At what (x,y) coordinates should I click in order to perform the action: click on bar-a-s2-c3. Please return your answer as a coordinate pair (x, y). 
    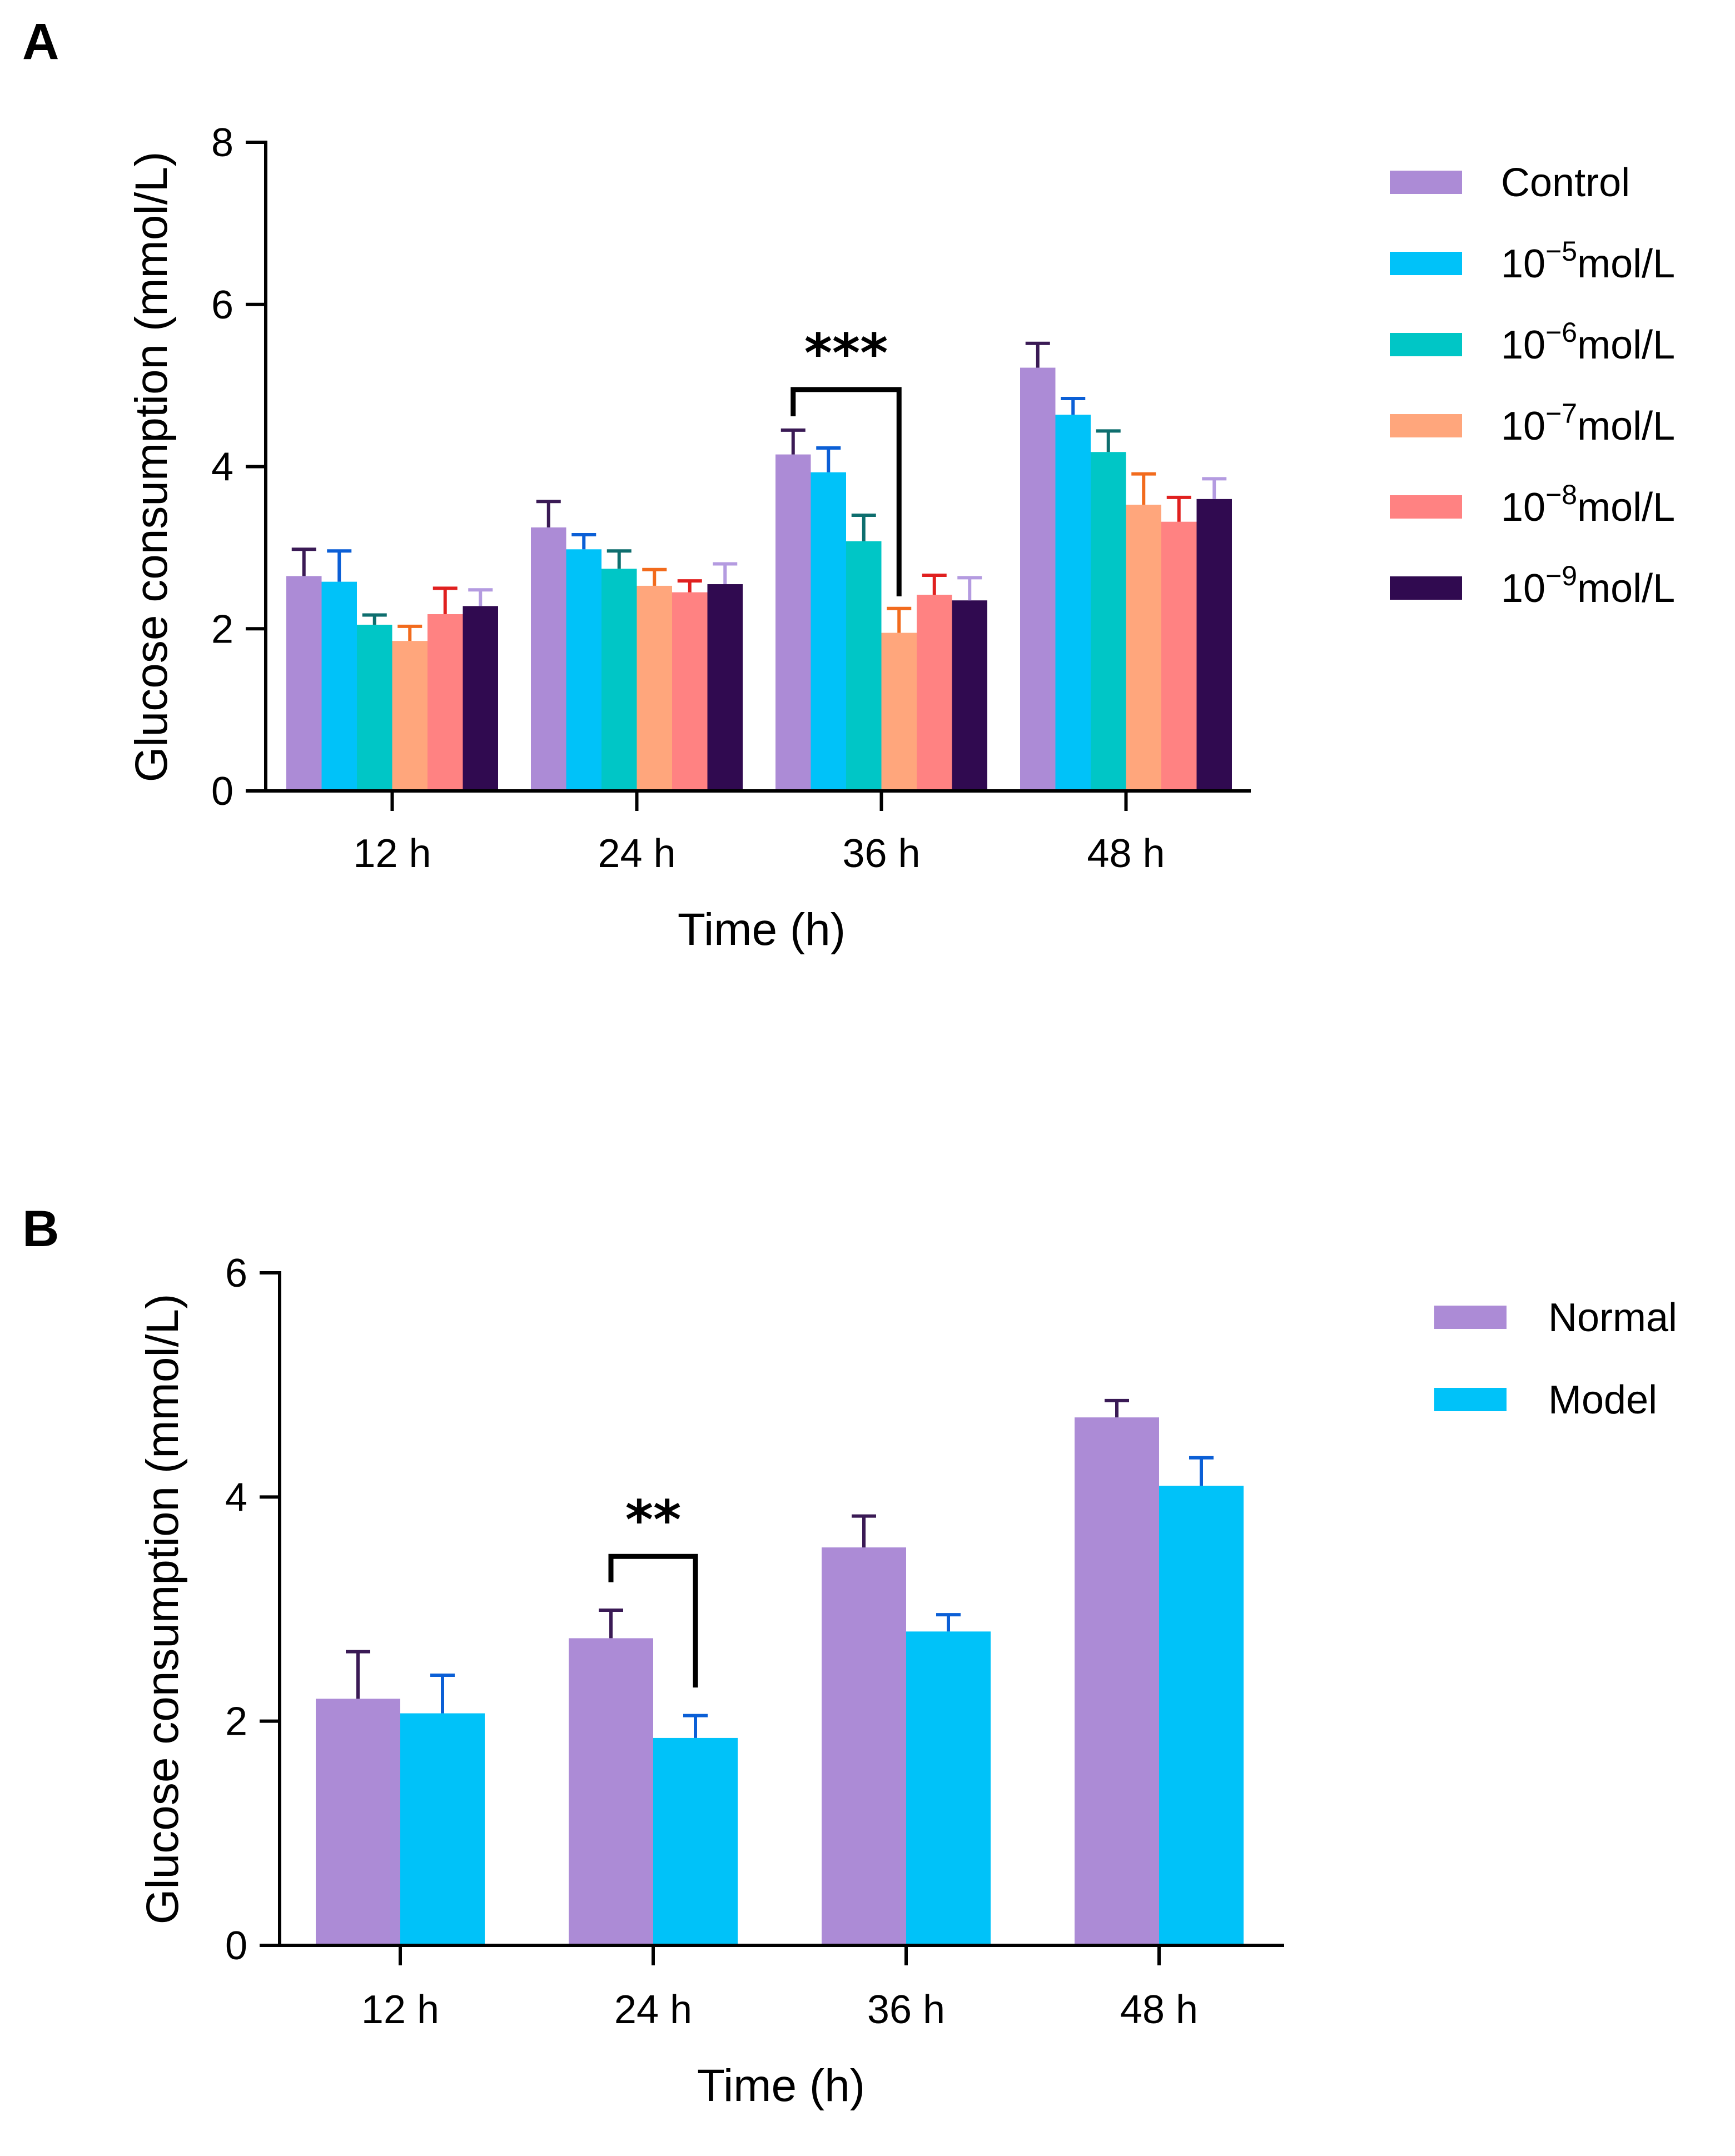
    Looking at the image, I should click on (1108, 621).